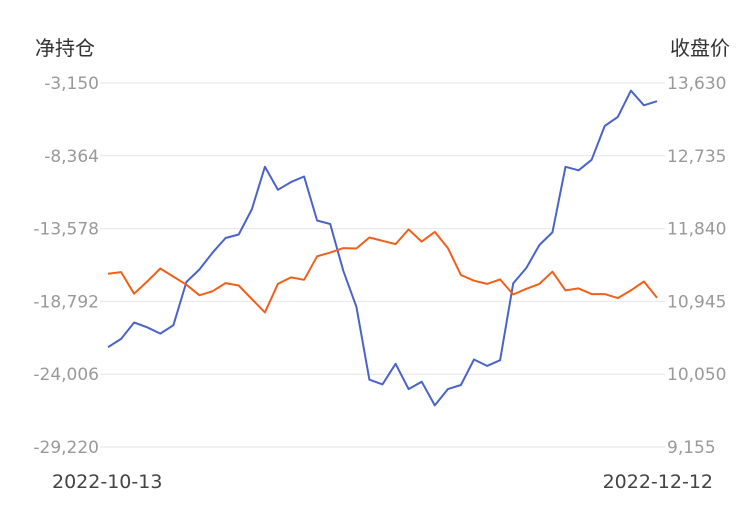 Image resolution: width=750 pixels, height=514 pixels. I want to click on x-start-label: 2022-10-13, so click(107, 482).